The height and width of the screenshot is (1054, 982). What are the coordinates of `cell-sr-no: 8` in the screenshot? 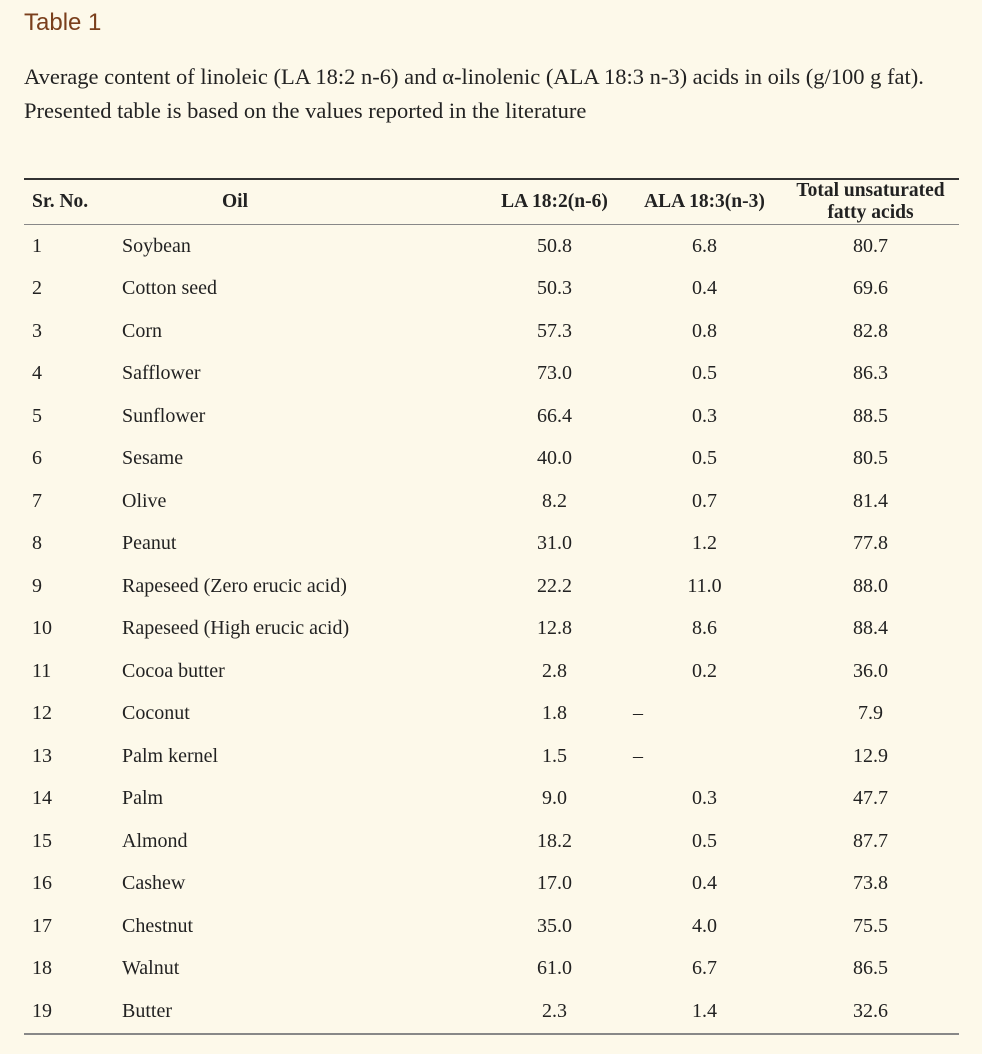 It's located at (37, 543).